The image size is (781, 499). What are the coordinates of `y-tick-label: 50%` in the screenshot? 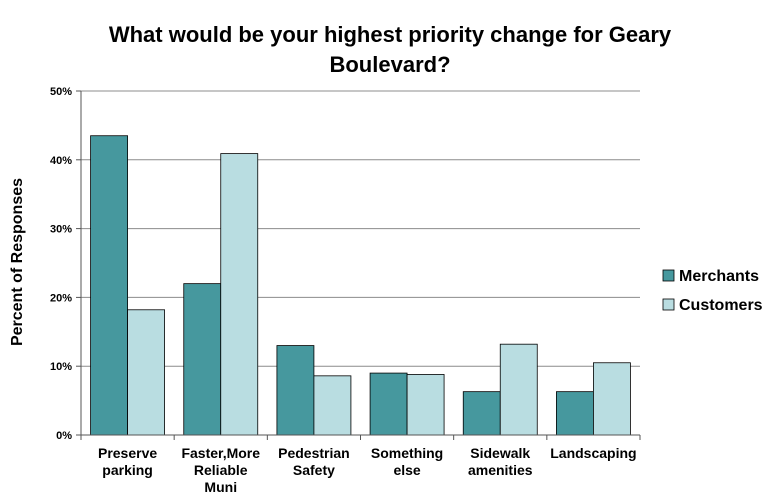 It's located at (61, 92).